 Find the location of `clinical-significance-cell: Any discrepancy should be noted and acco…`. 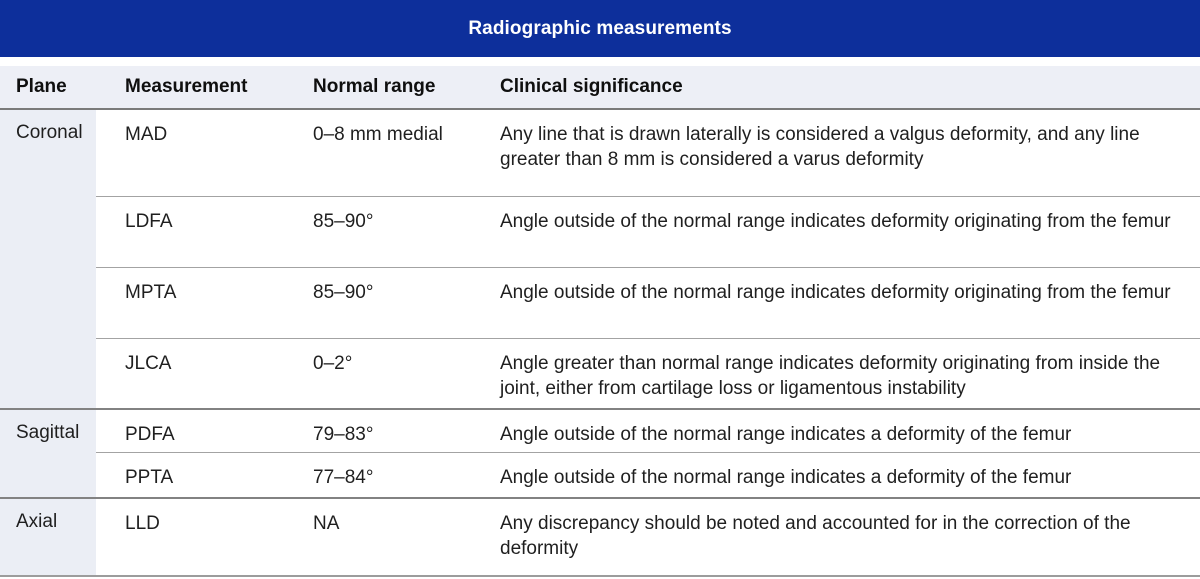

clinical-significance-cell: Any discrepancy should be noted and acco… is located at coordinates (815, 536).